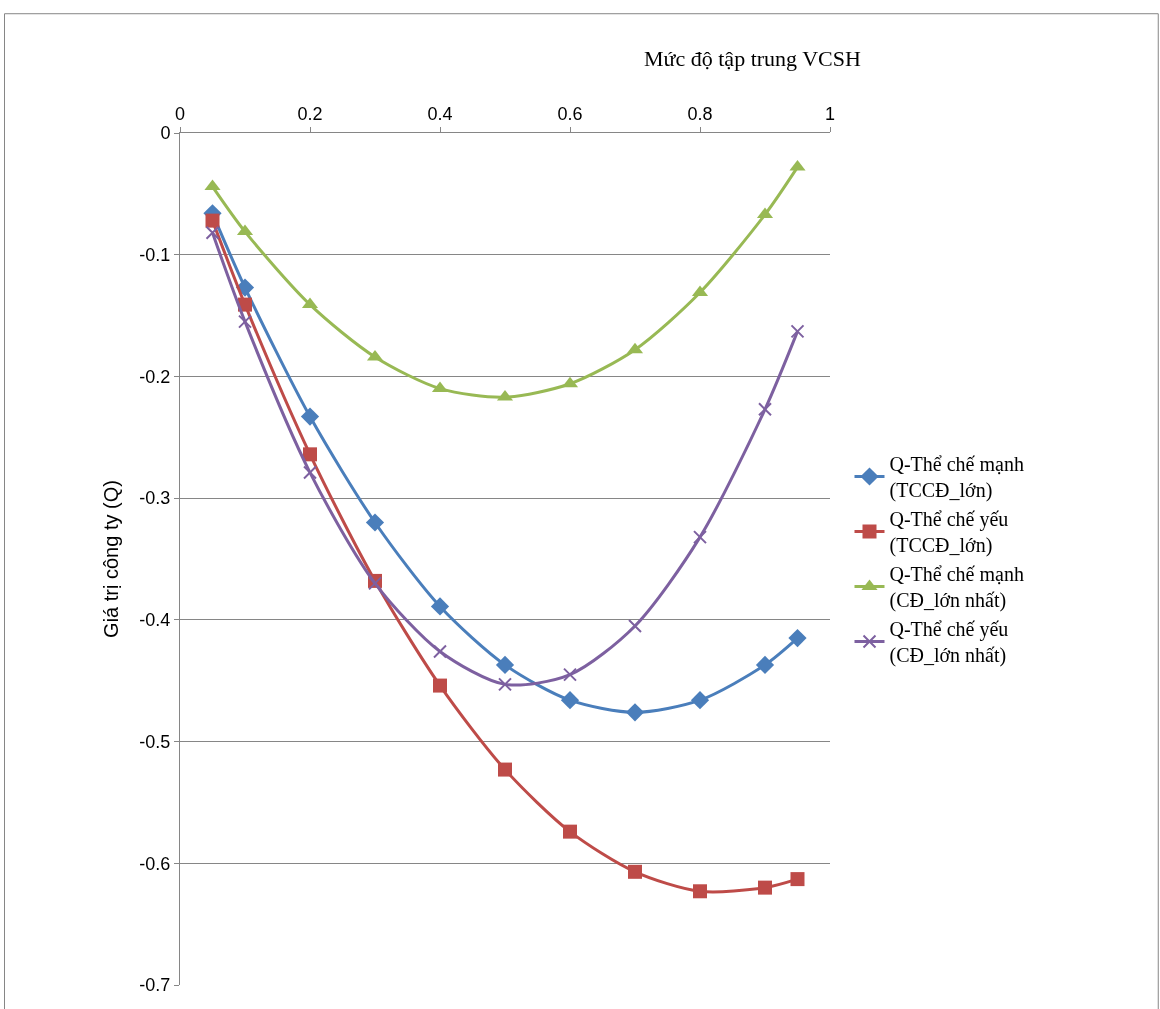 This screenshot has width=1160, height=1009. What do you see at coordinates (155, 863) in the screenshot?
I see `y-tick-label: -0.6` at bounding box center [155, 863].